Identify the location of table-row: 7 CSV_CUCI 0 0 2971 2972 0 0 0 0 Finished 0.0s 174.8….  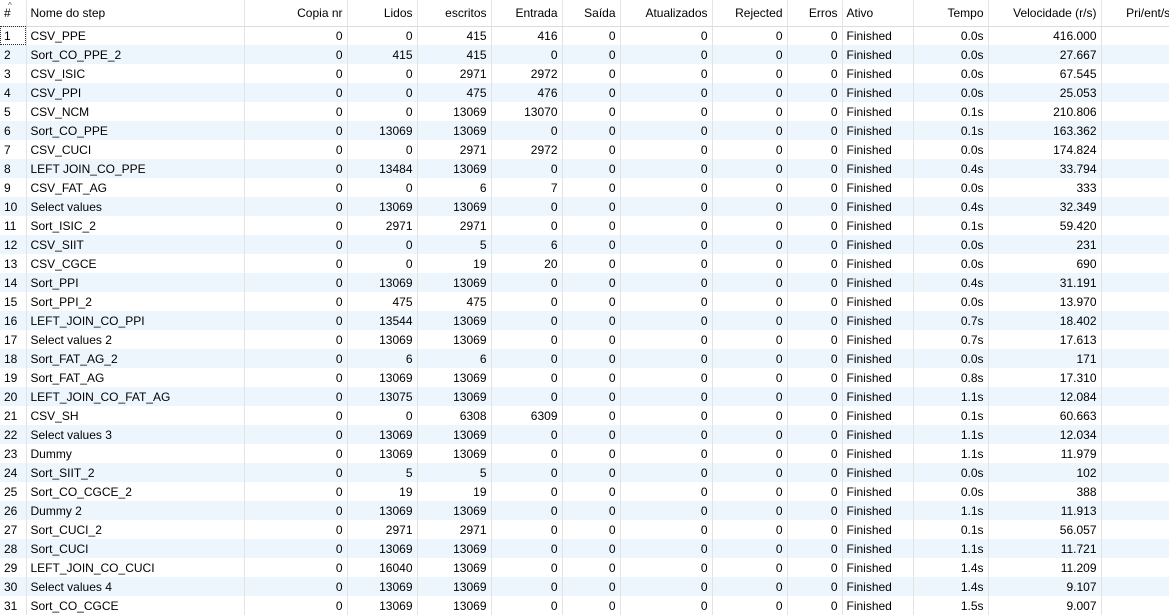
(584, 149).